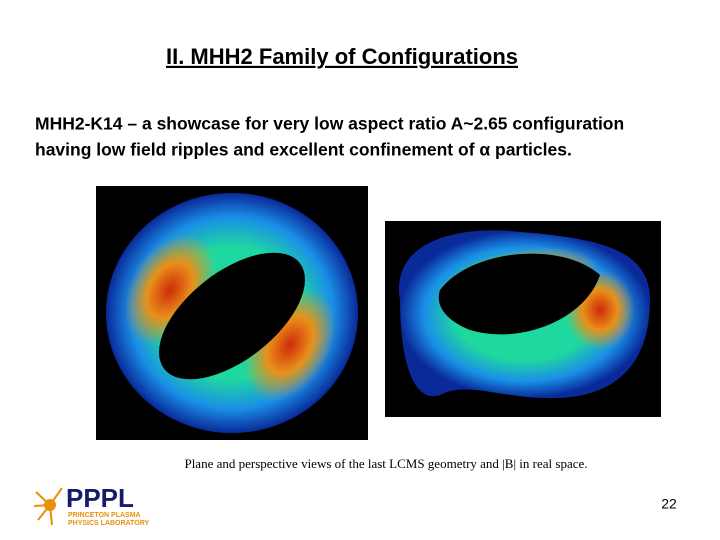 The image size is (720, 540). I want to click on perspective-view-image, so click(523, 319).